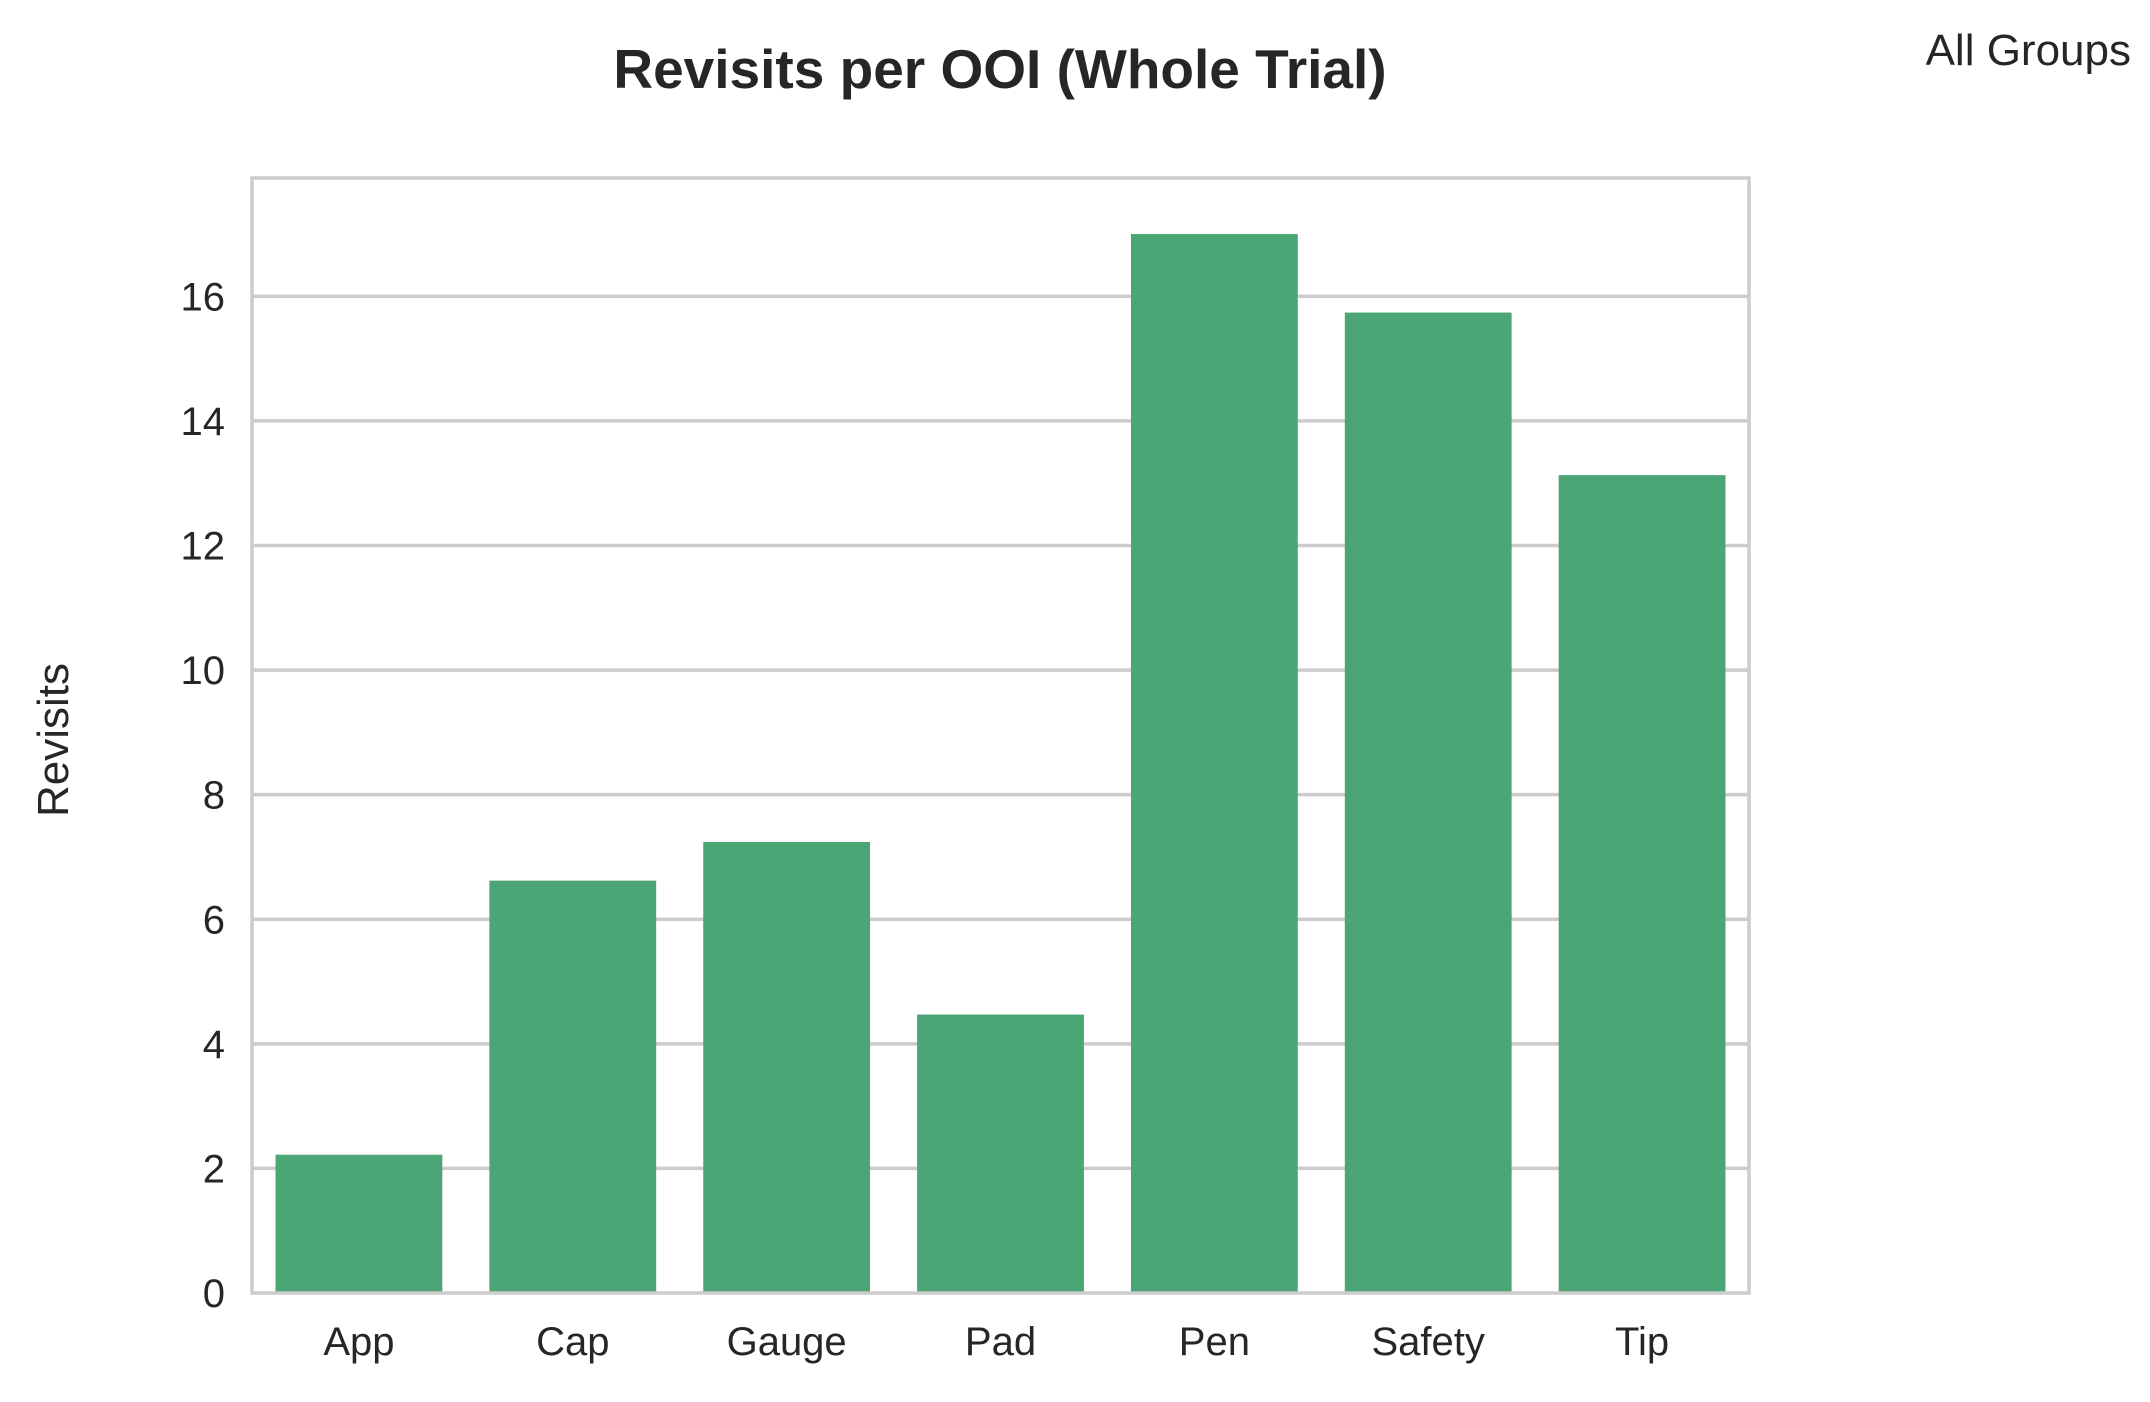 The image size is (2150, 1402). Describe the element at coordinates (214, 1169) in the screenshot. I see `y-tick-label: 2` at that location.